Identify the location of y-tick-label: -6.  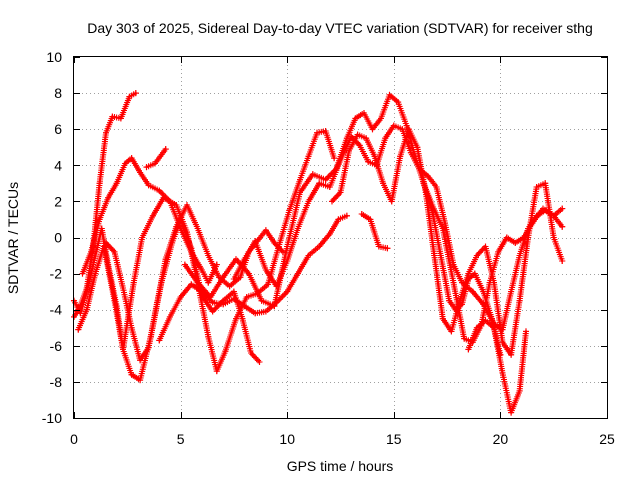
(56, 346).